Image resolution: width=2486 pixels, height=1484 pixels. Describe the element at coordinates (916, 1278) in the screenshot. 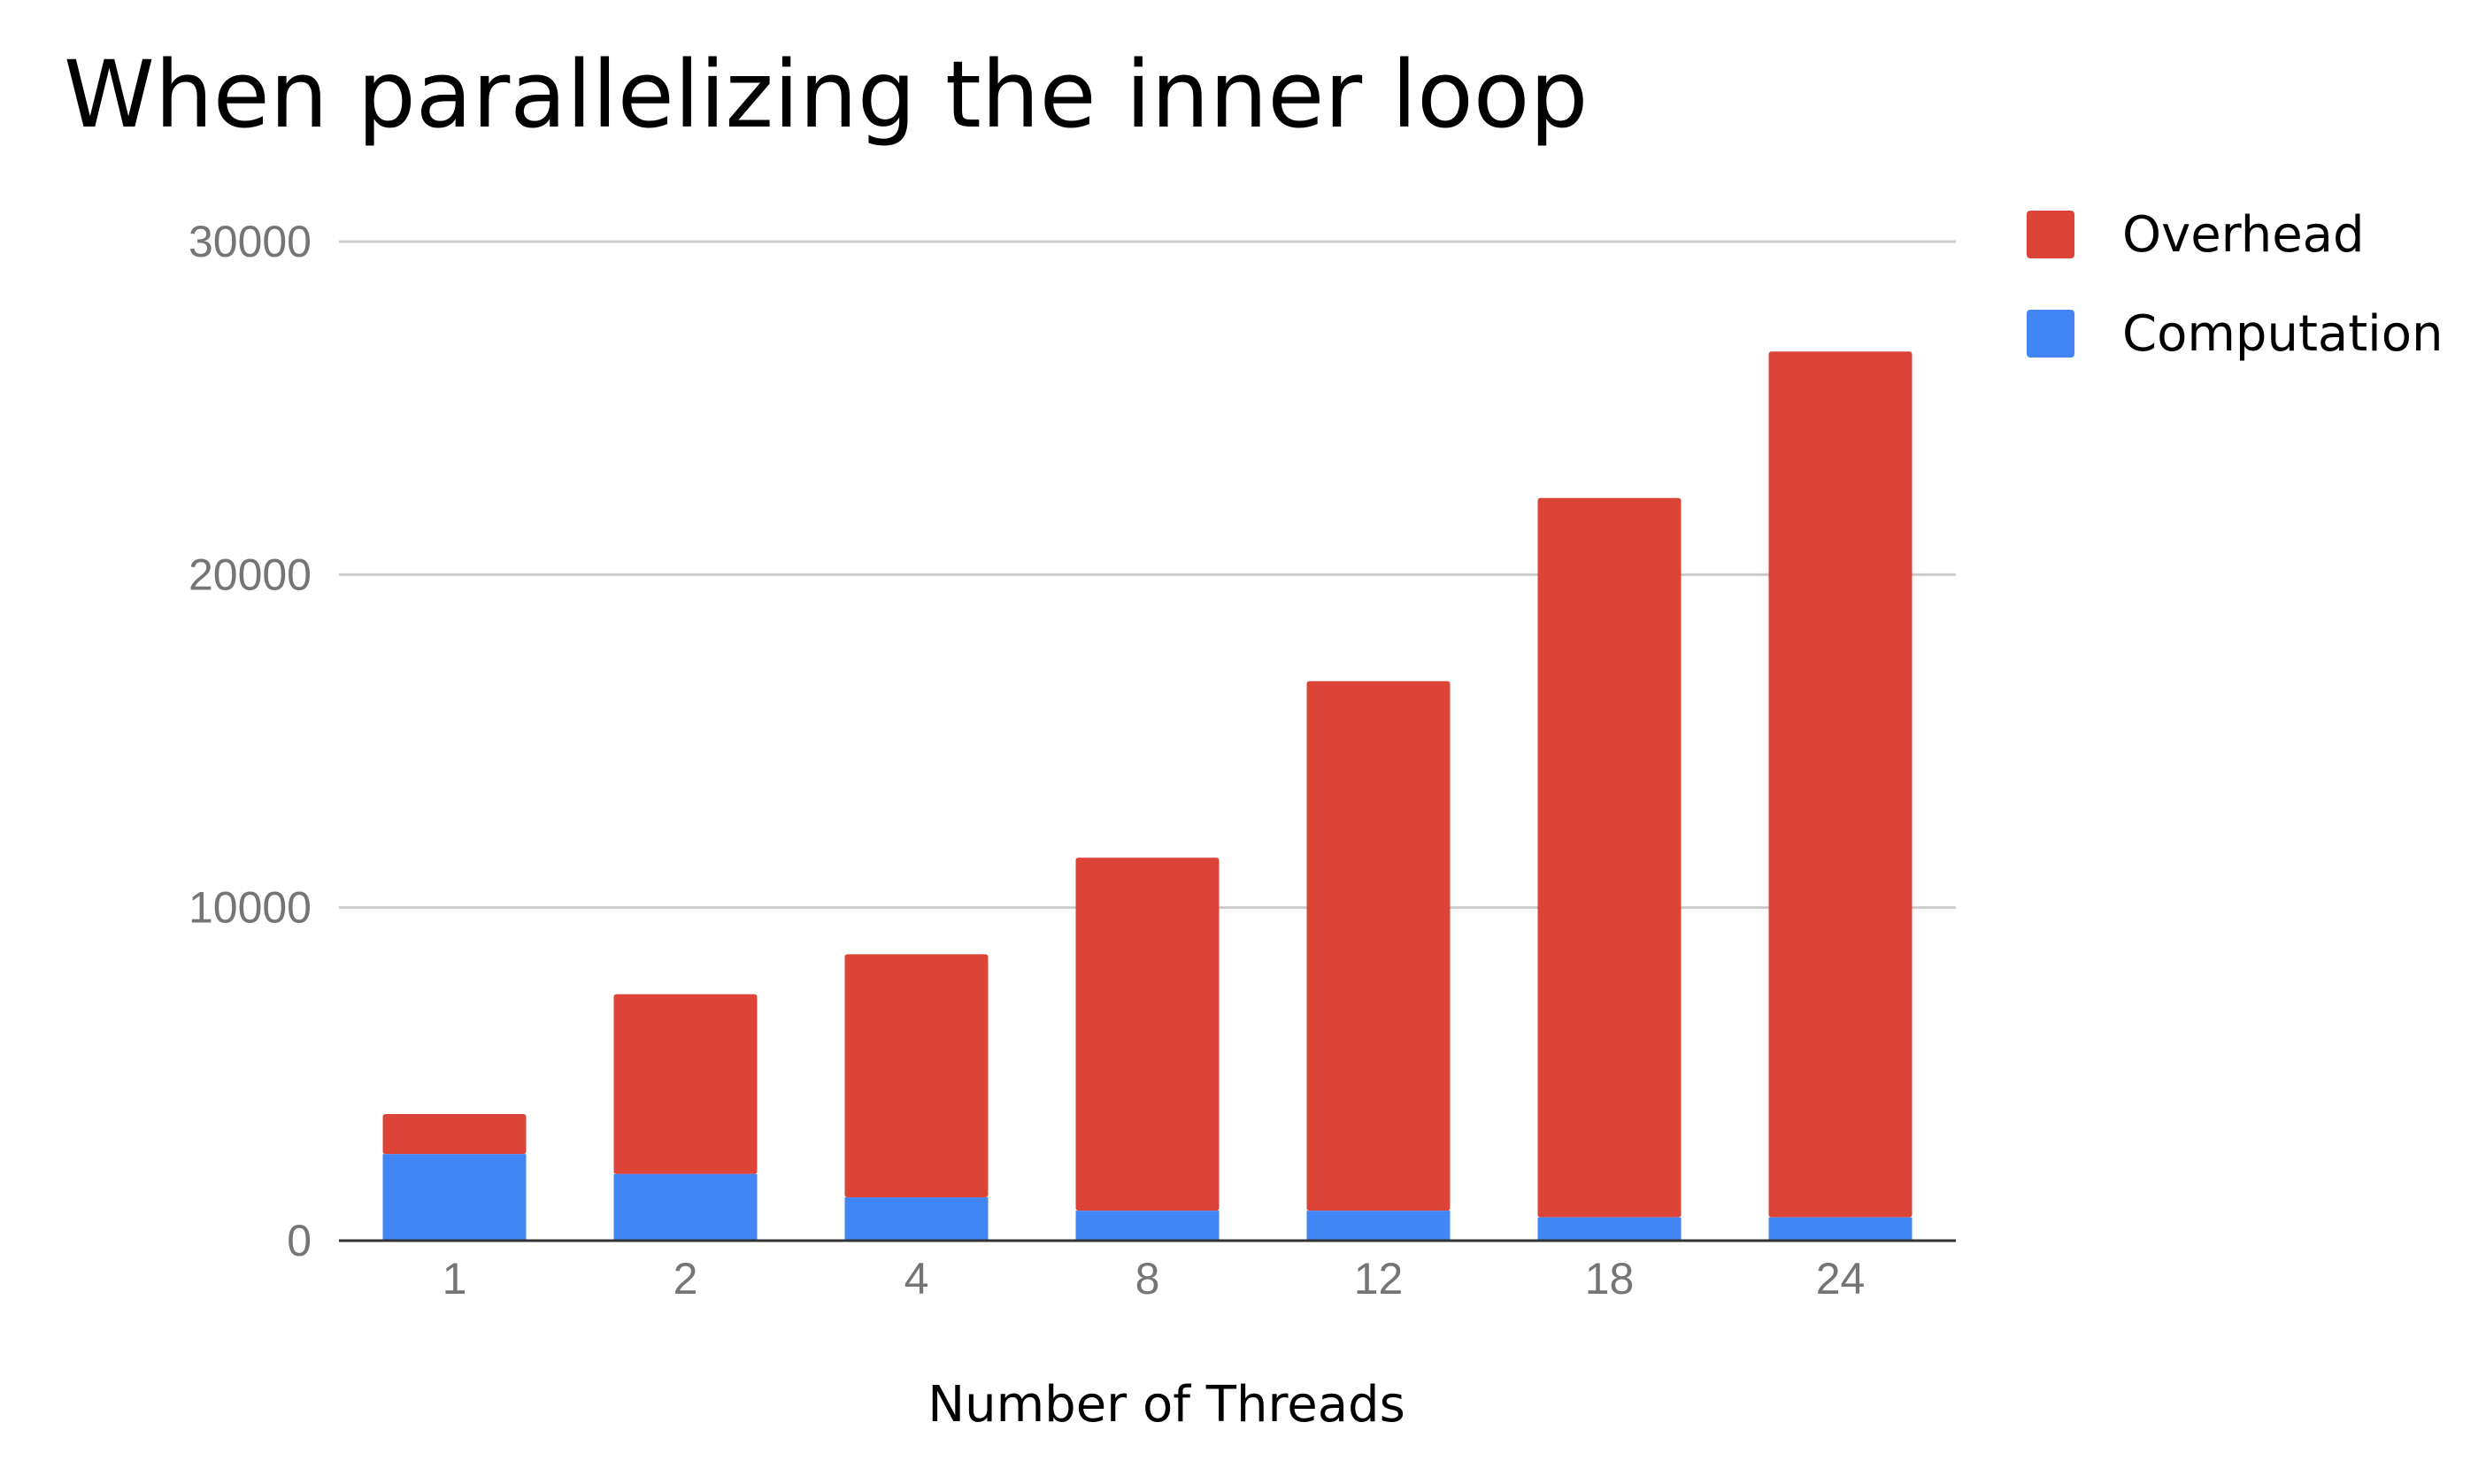

I see `x-tick-label-4: 4` at that location.